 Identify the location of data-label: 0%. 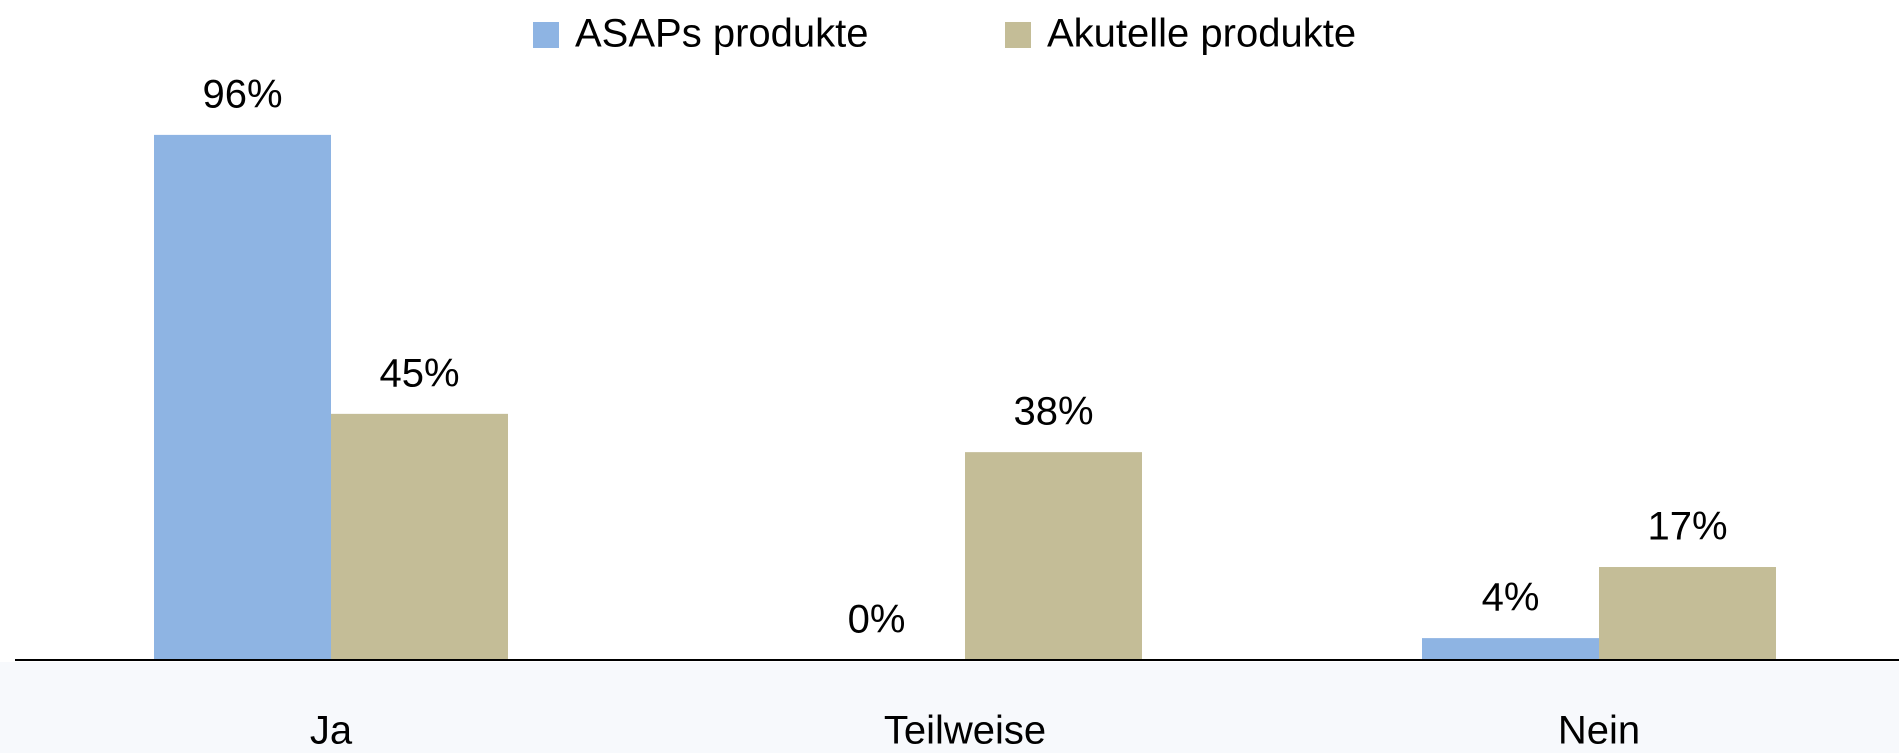
(877, 620).